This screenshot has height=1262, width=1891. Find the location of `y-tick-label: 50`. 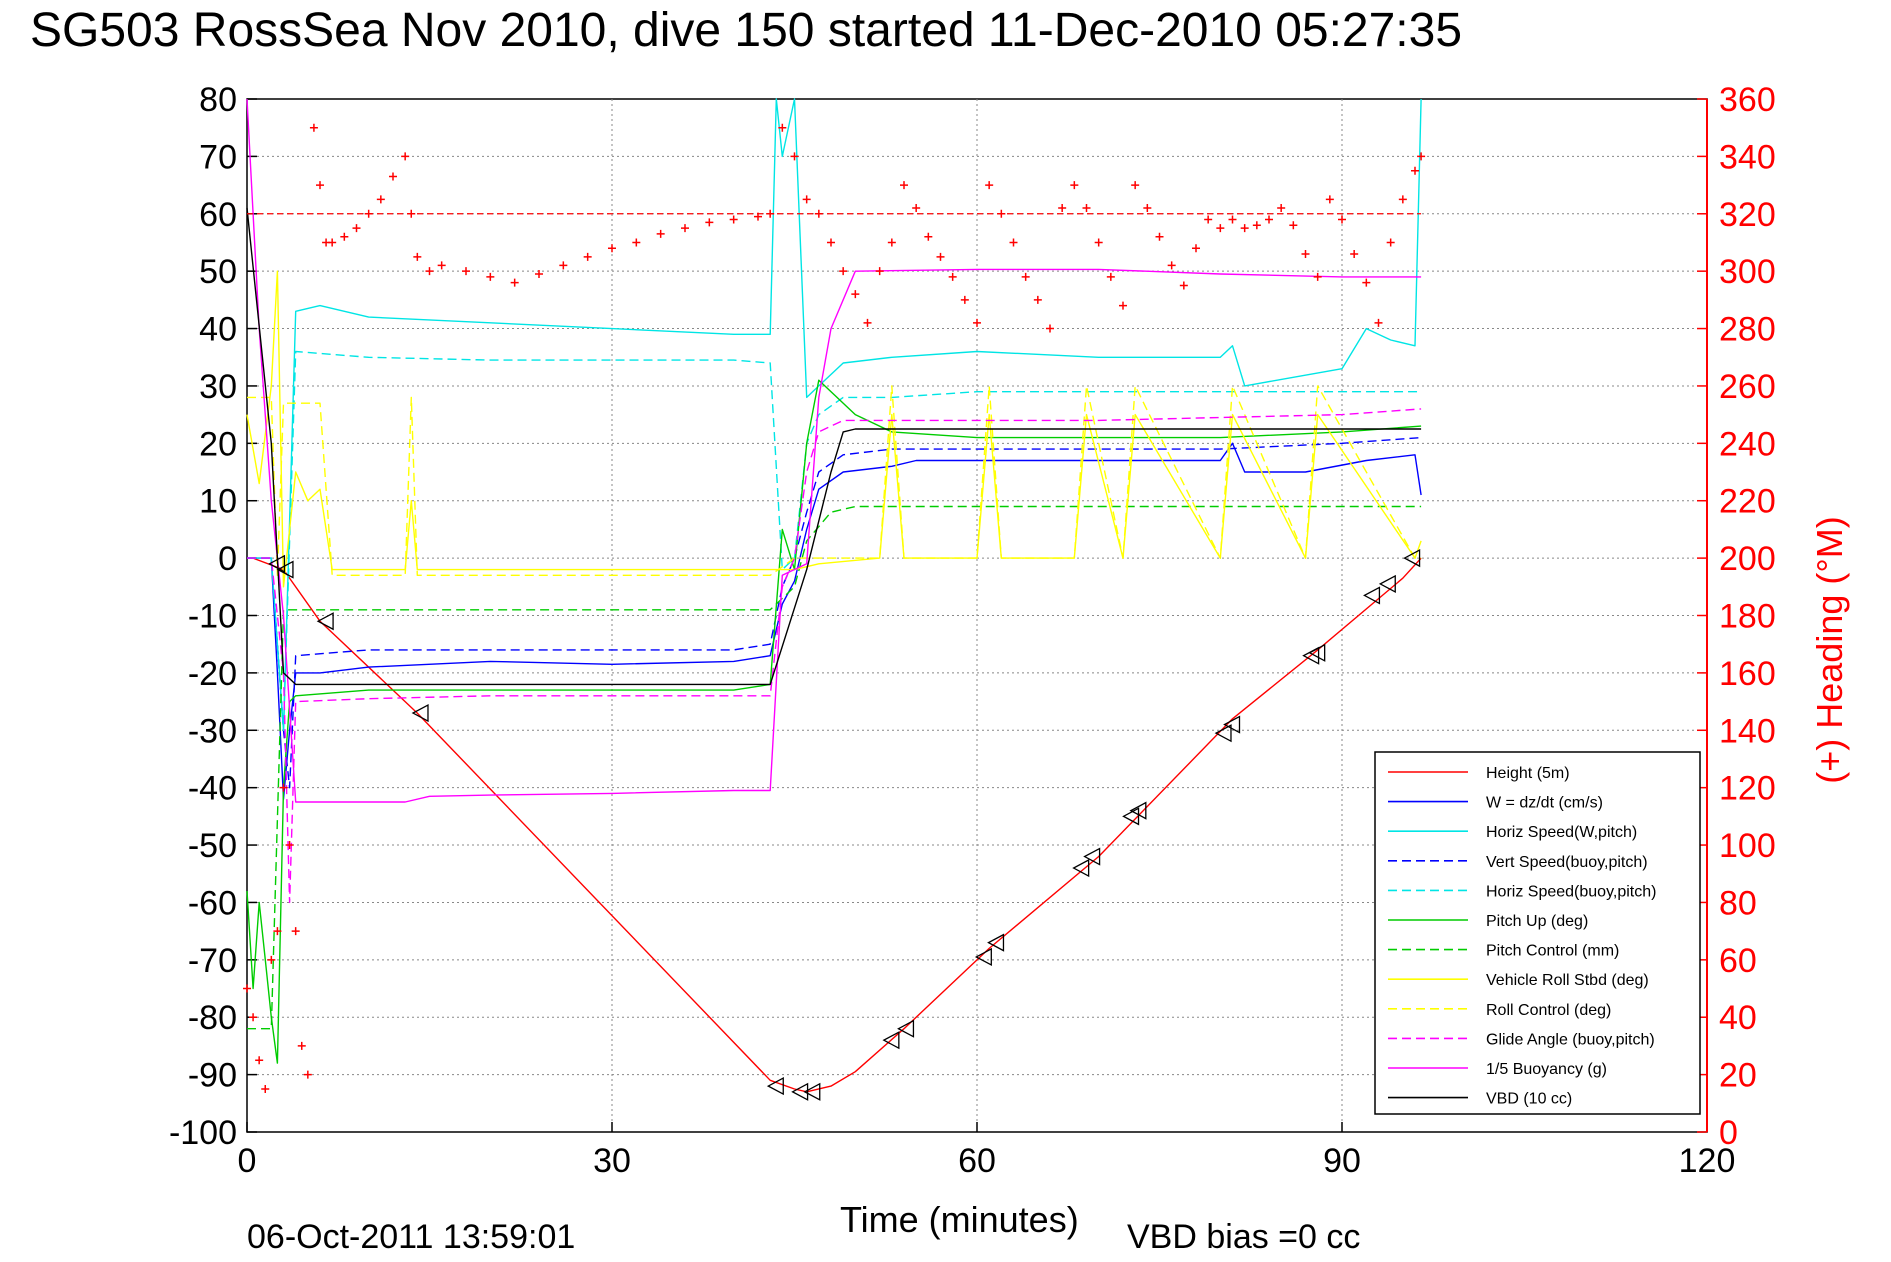

y-tick-label: 50 is located at coordinates (218, 272).